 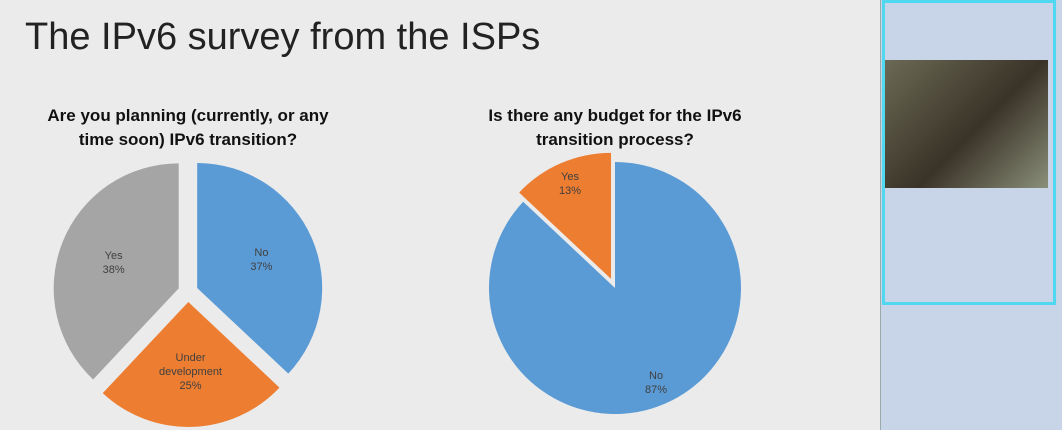 What do you see at coordinates (283, 37) in the screenshot?
I see `slide-title: The IPv6 survey from the ISPs` at bounding box center [283, 37].